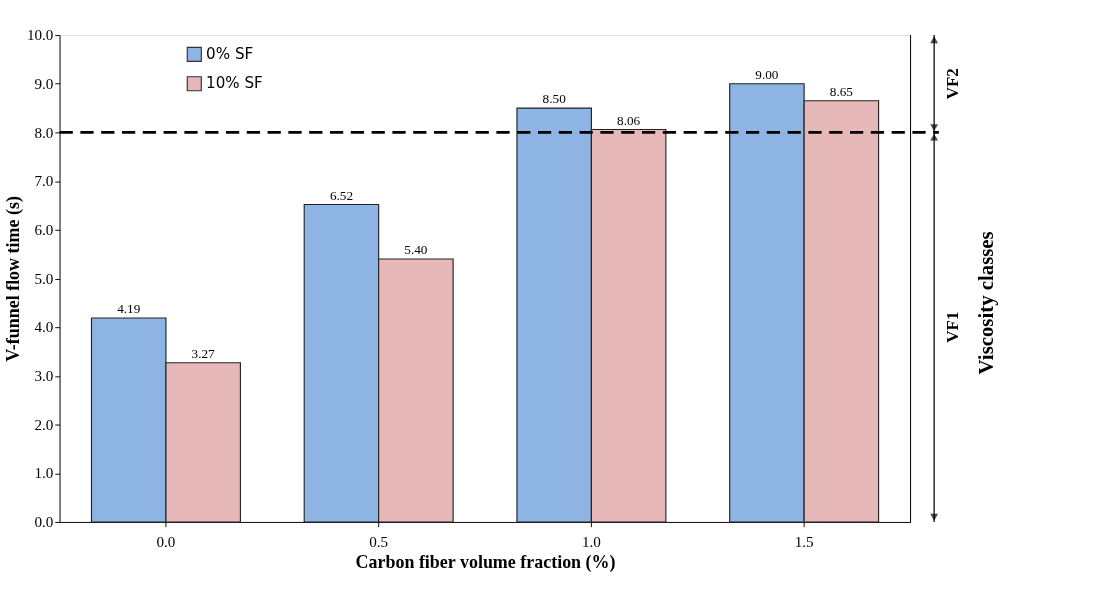 The width and height of the screenshot is (1110, 599). I want to click on y2-axis-title: Viscosity classes, so click(985, 303).